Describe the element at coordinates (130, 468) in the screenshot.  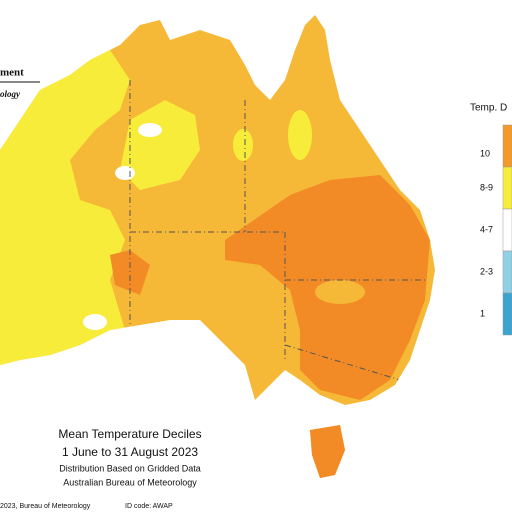
I see `caption-line: Distribution Based on Gridded Data` at that location.